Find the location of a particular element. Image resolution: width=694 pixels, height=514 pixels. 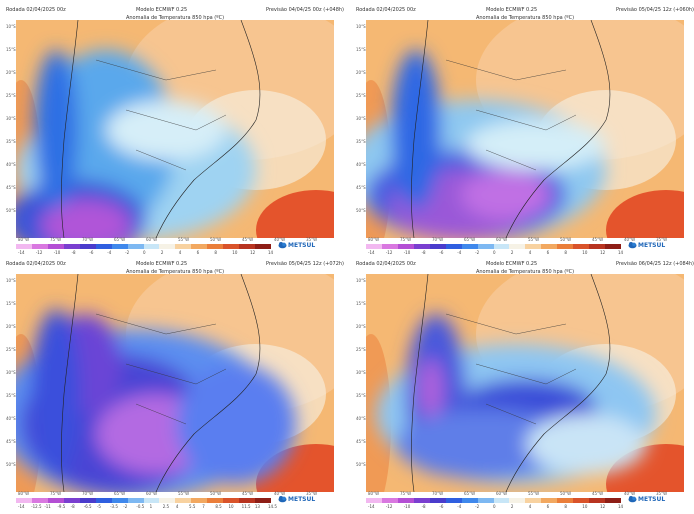

colorbar-tick-label: -8 is located at coordinates (73, 252).